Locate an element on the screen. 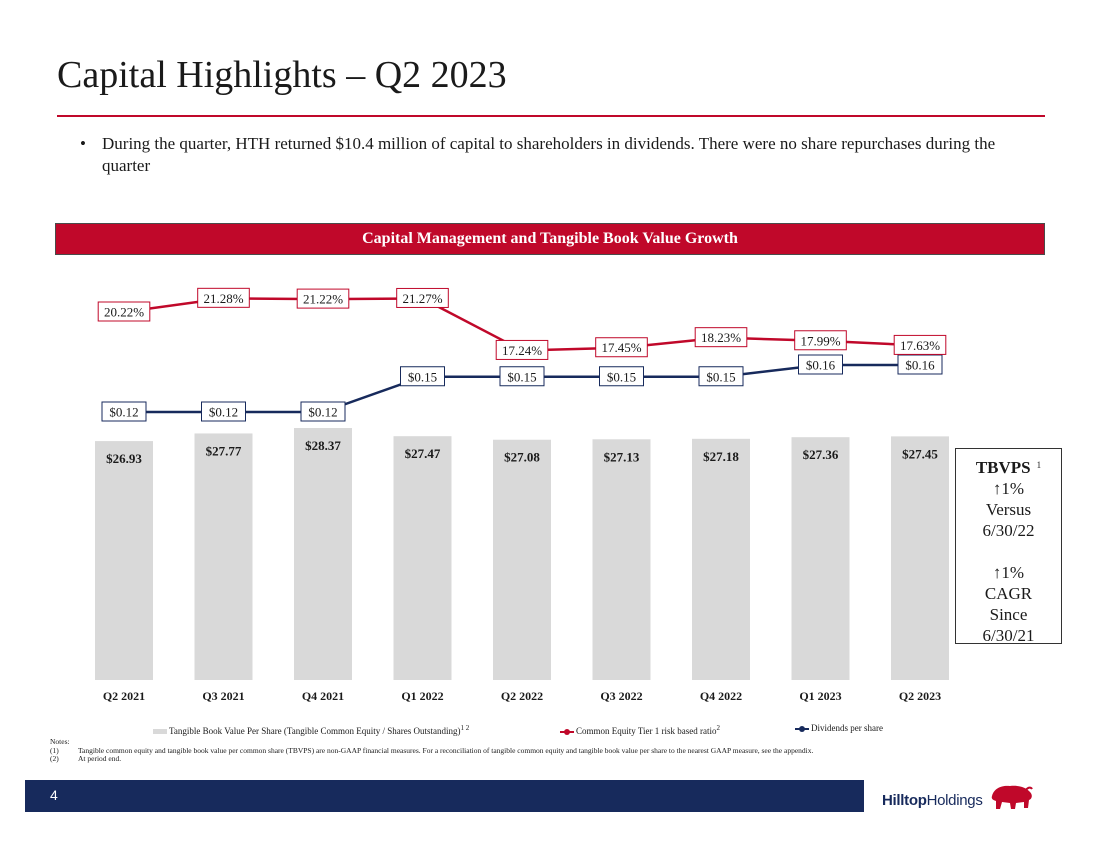  cet1-point: 17.45% is located at coordinates (621, 347).